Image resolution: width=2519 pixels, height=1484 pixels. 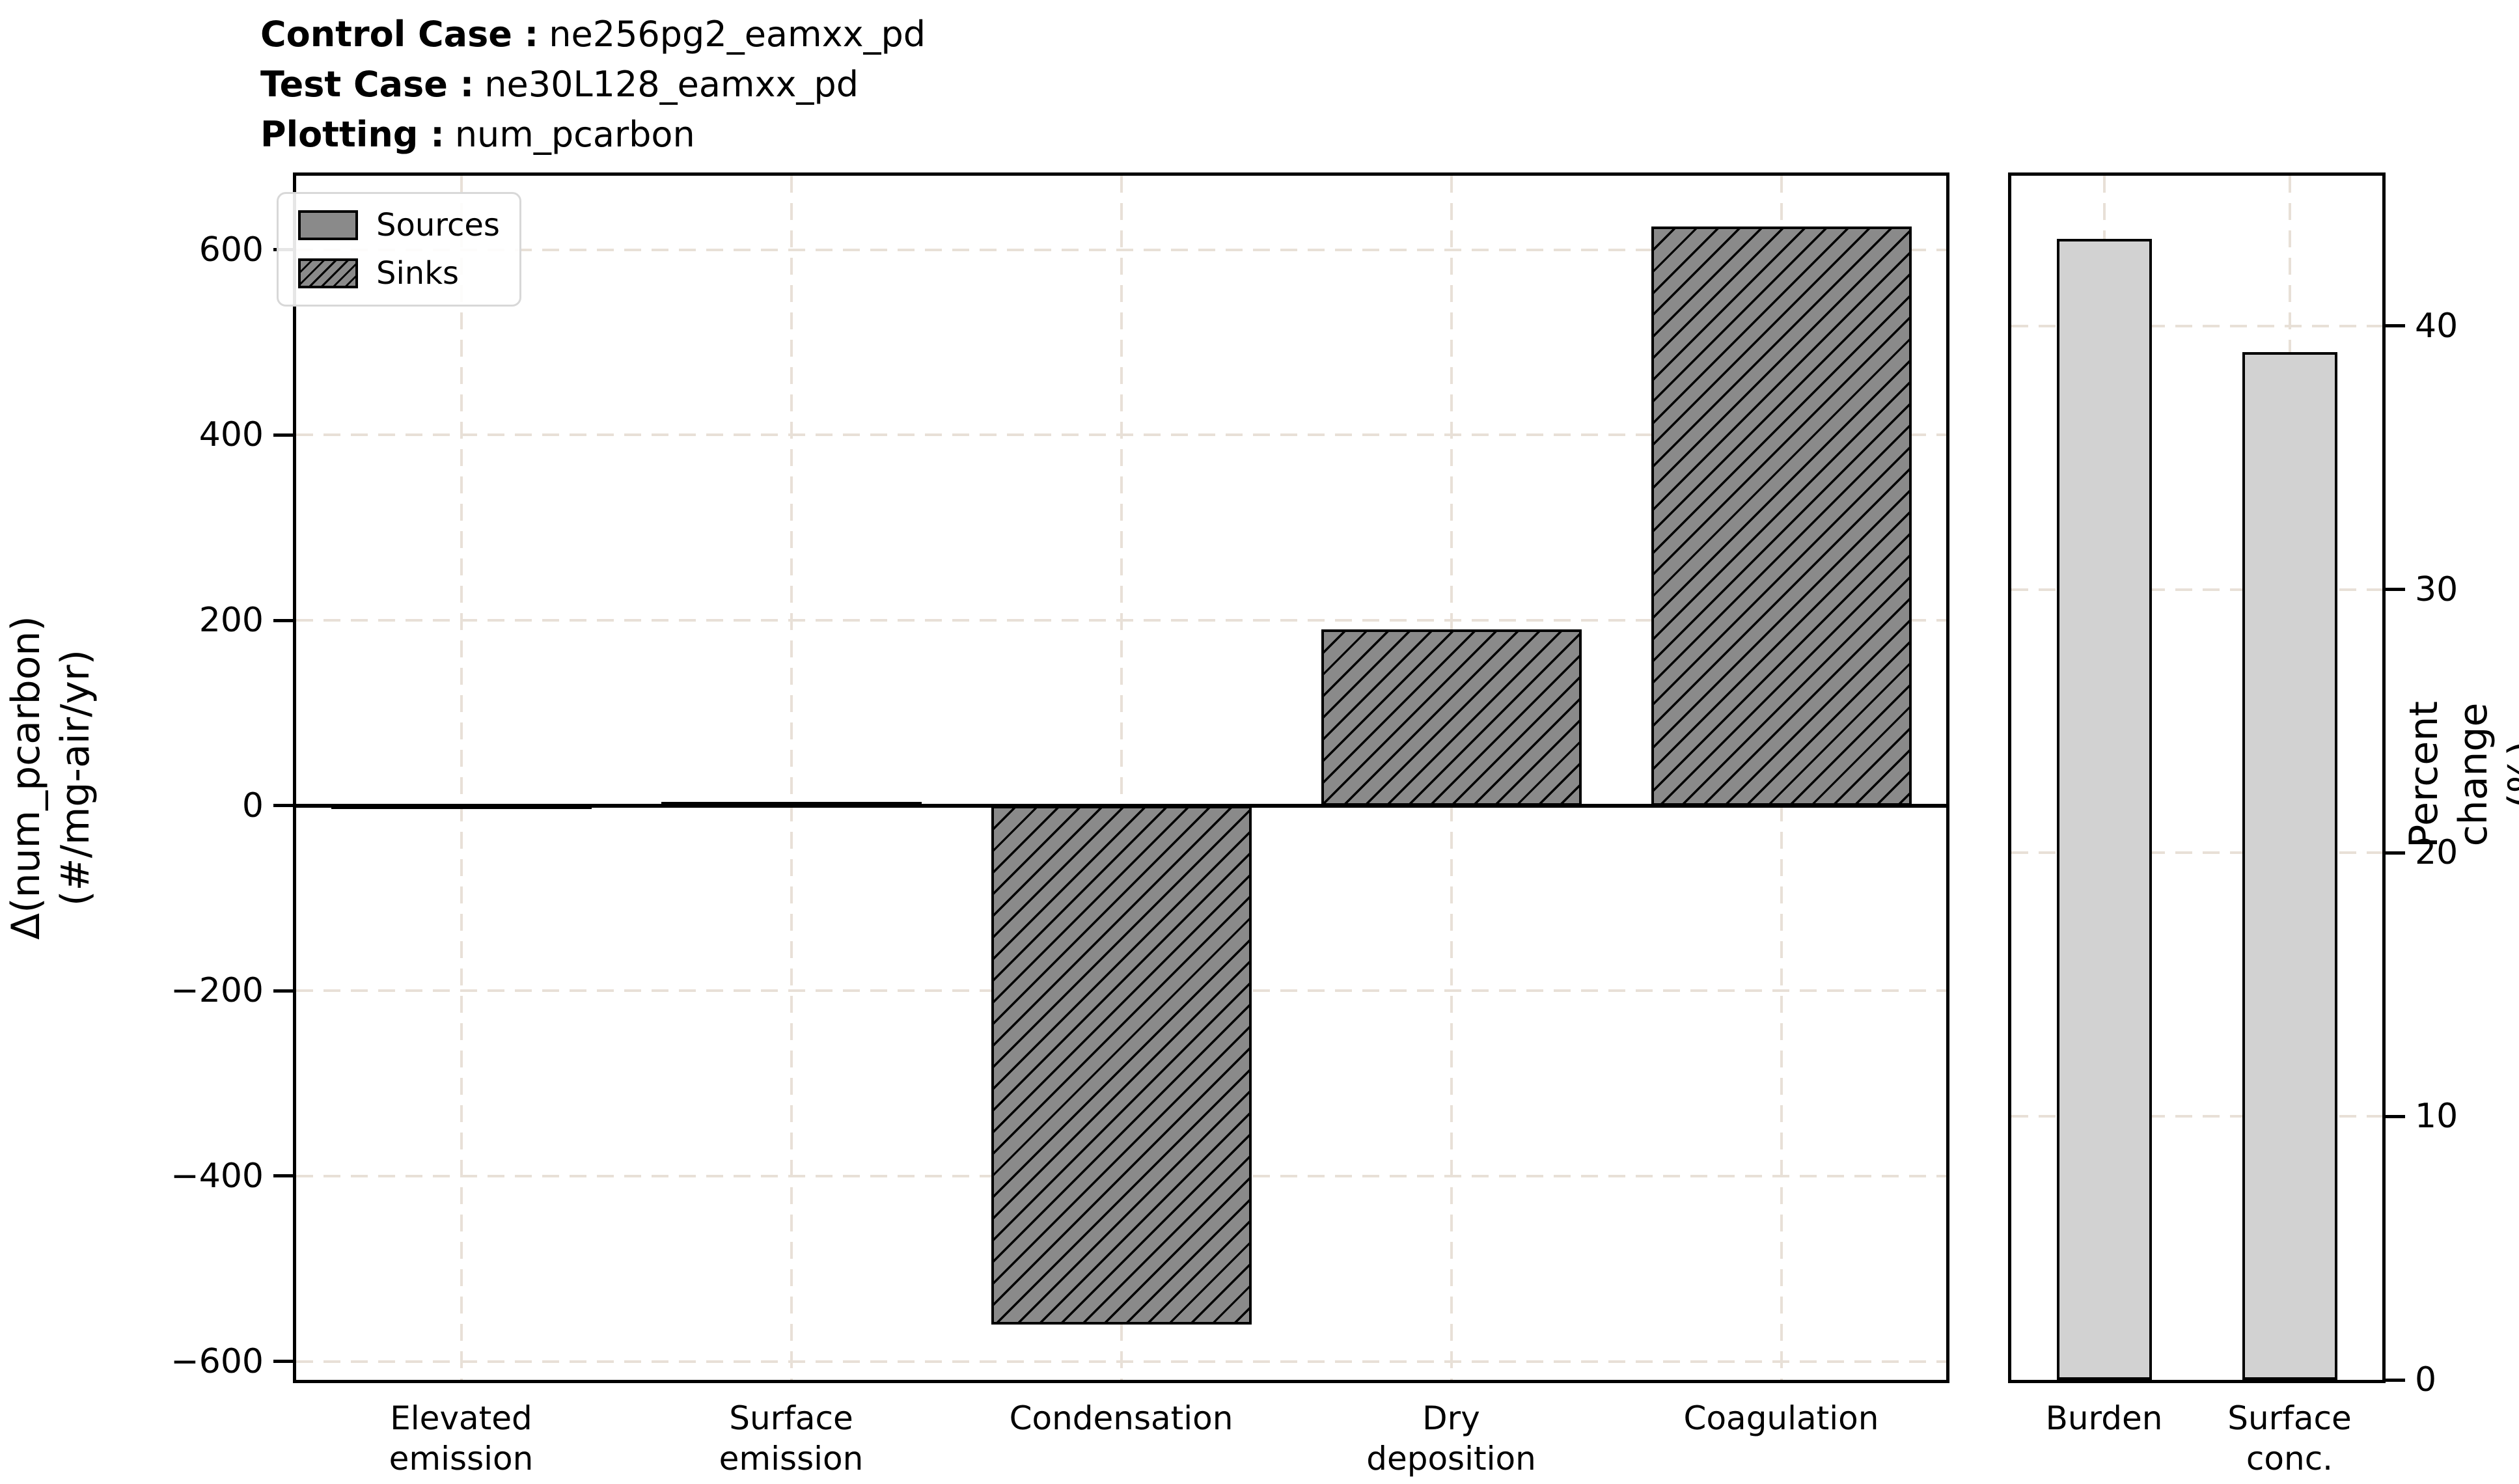 I want to click on y-tick-label: 600, so click(x=232, y=249).